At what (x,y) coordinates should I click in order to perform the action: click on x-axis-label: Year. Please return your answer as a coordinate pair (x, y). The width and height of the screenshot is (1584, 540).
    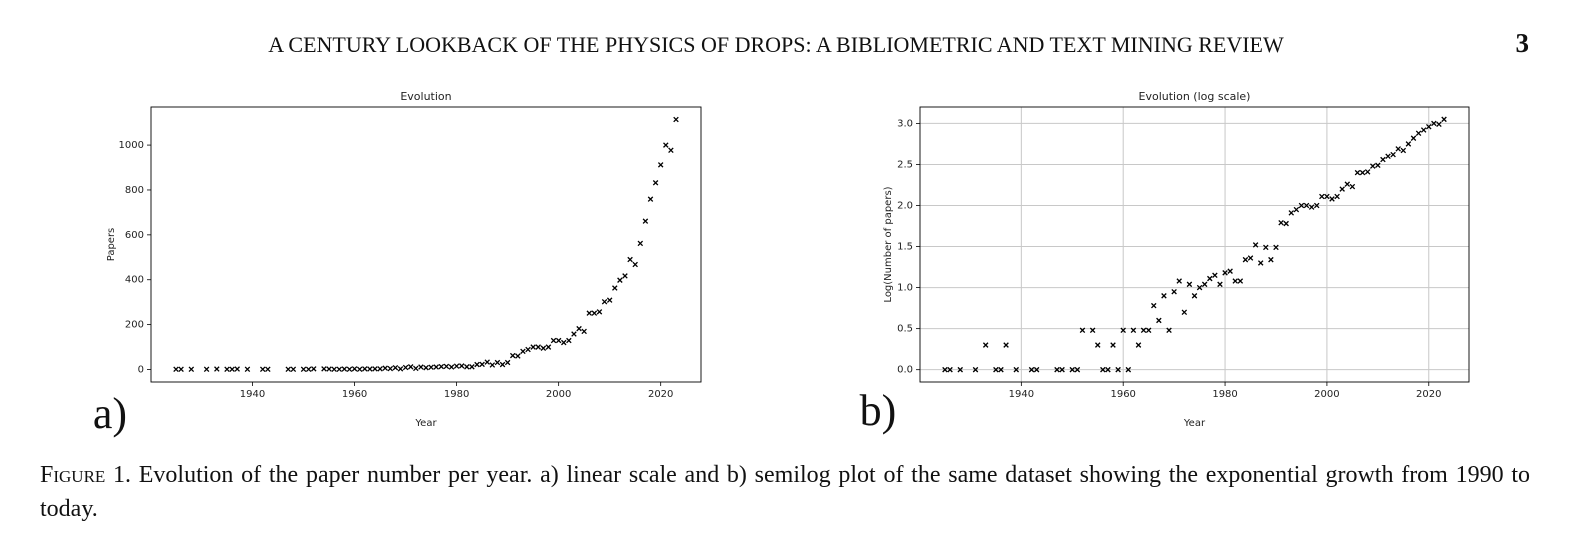
    Looking at the image, I should click on (1194, 423).